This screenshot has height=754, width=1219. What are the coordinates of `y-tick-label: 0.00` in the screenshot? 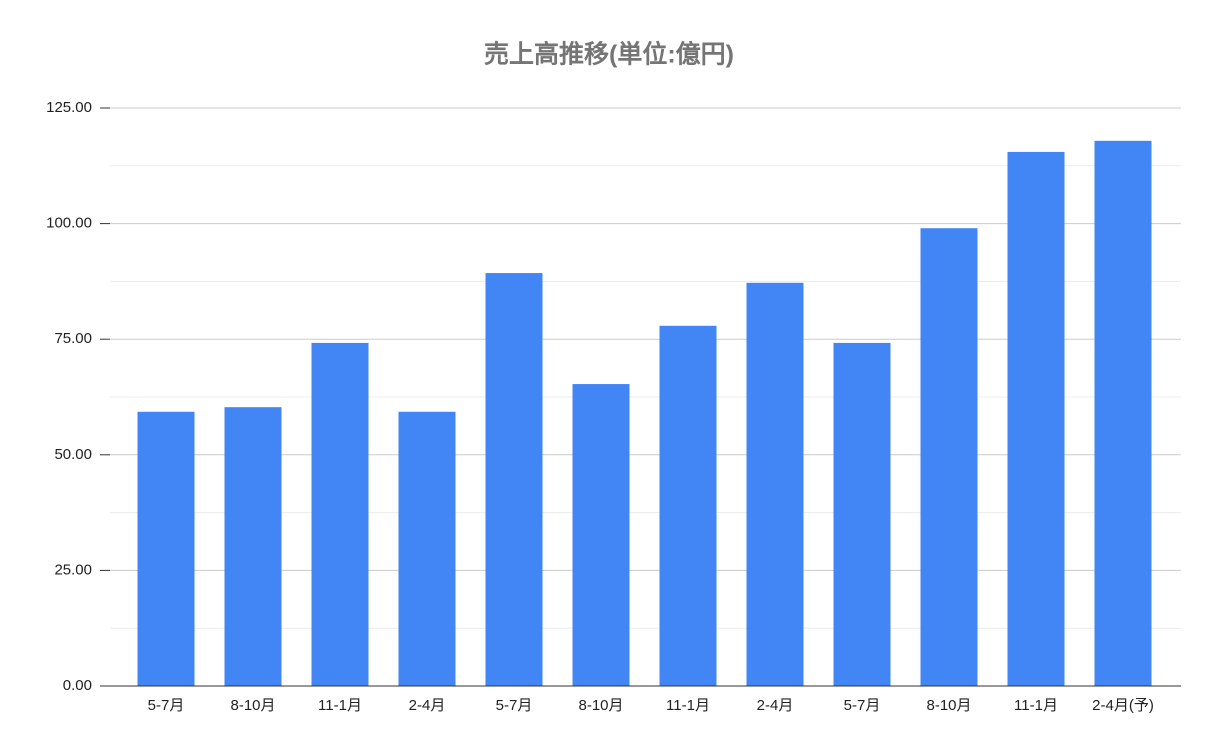 It's located at (77, 685).